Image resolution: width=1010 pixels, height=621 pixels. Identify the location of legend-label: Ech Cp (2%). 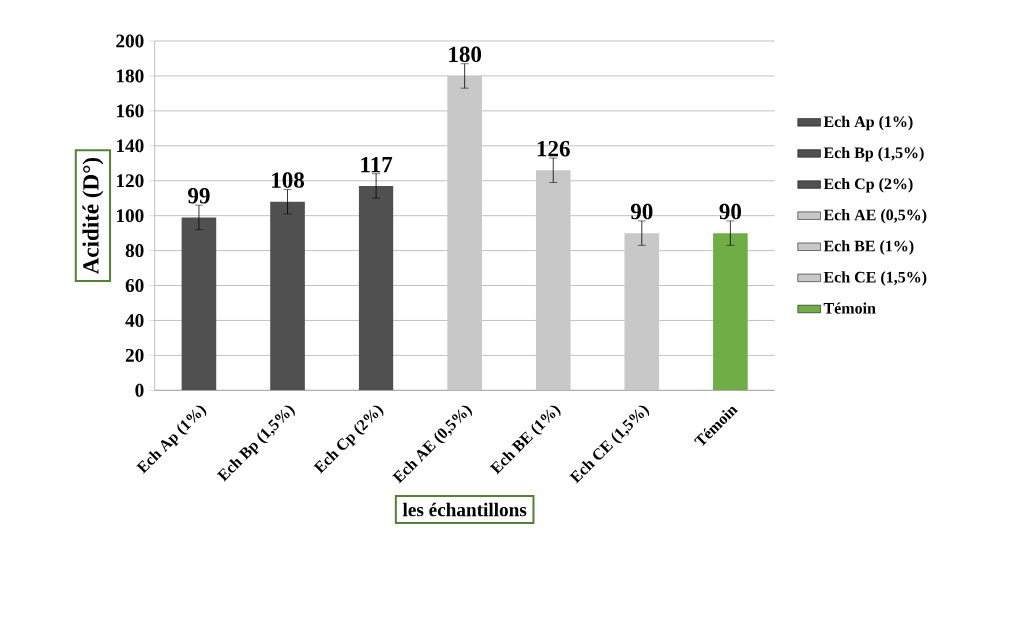
(868, 185).